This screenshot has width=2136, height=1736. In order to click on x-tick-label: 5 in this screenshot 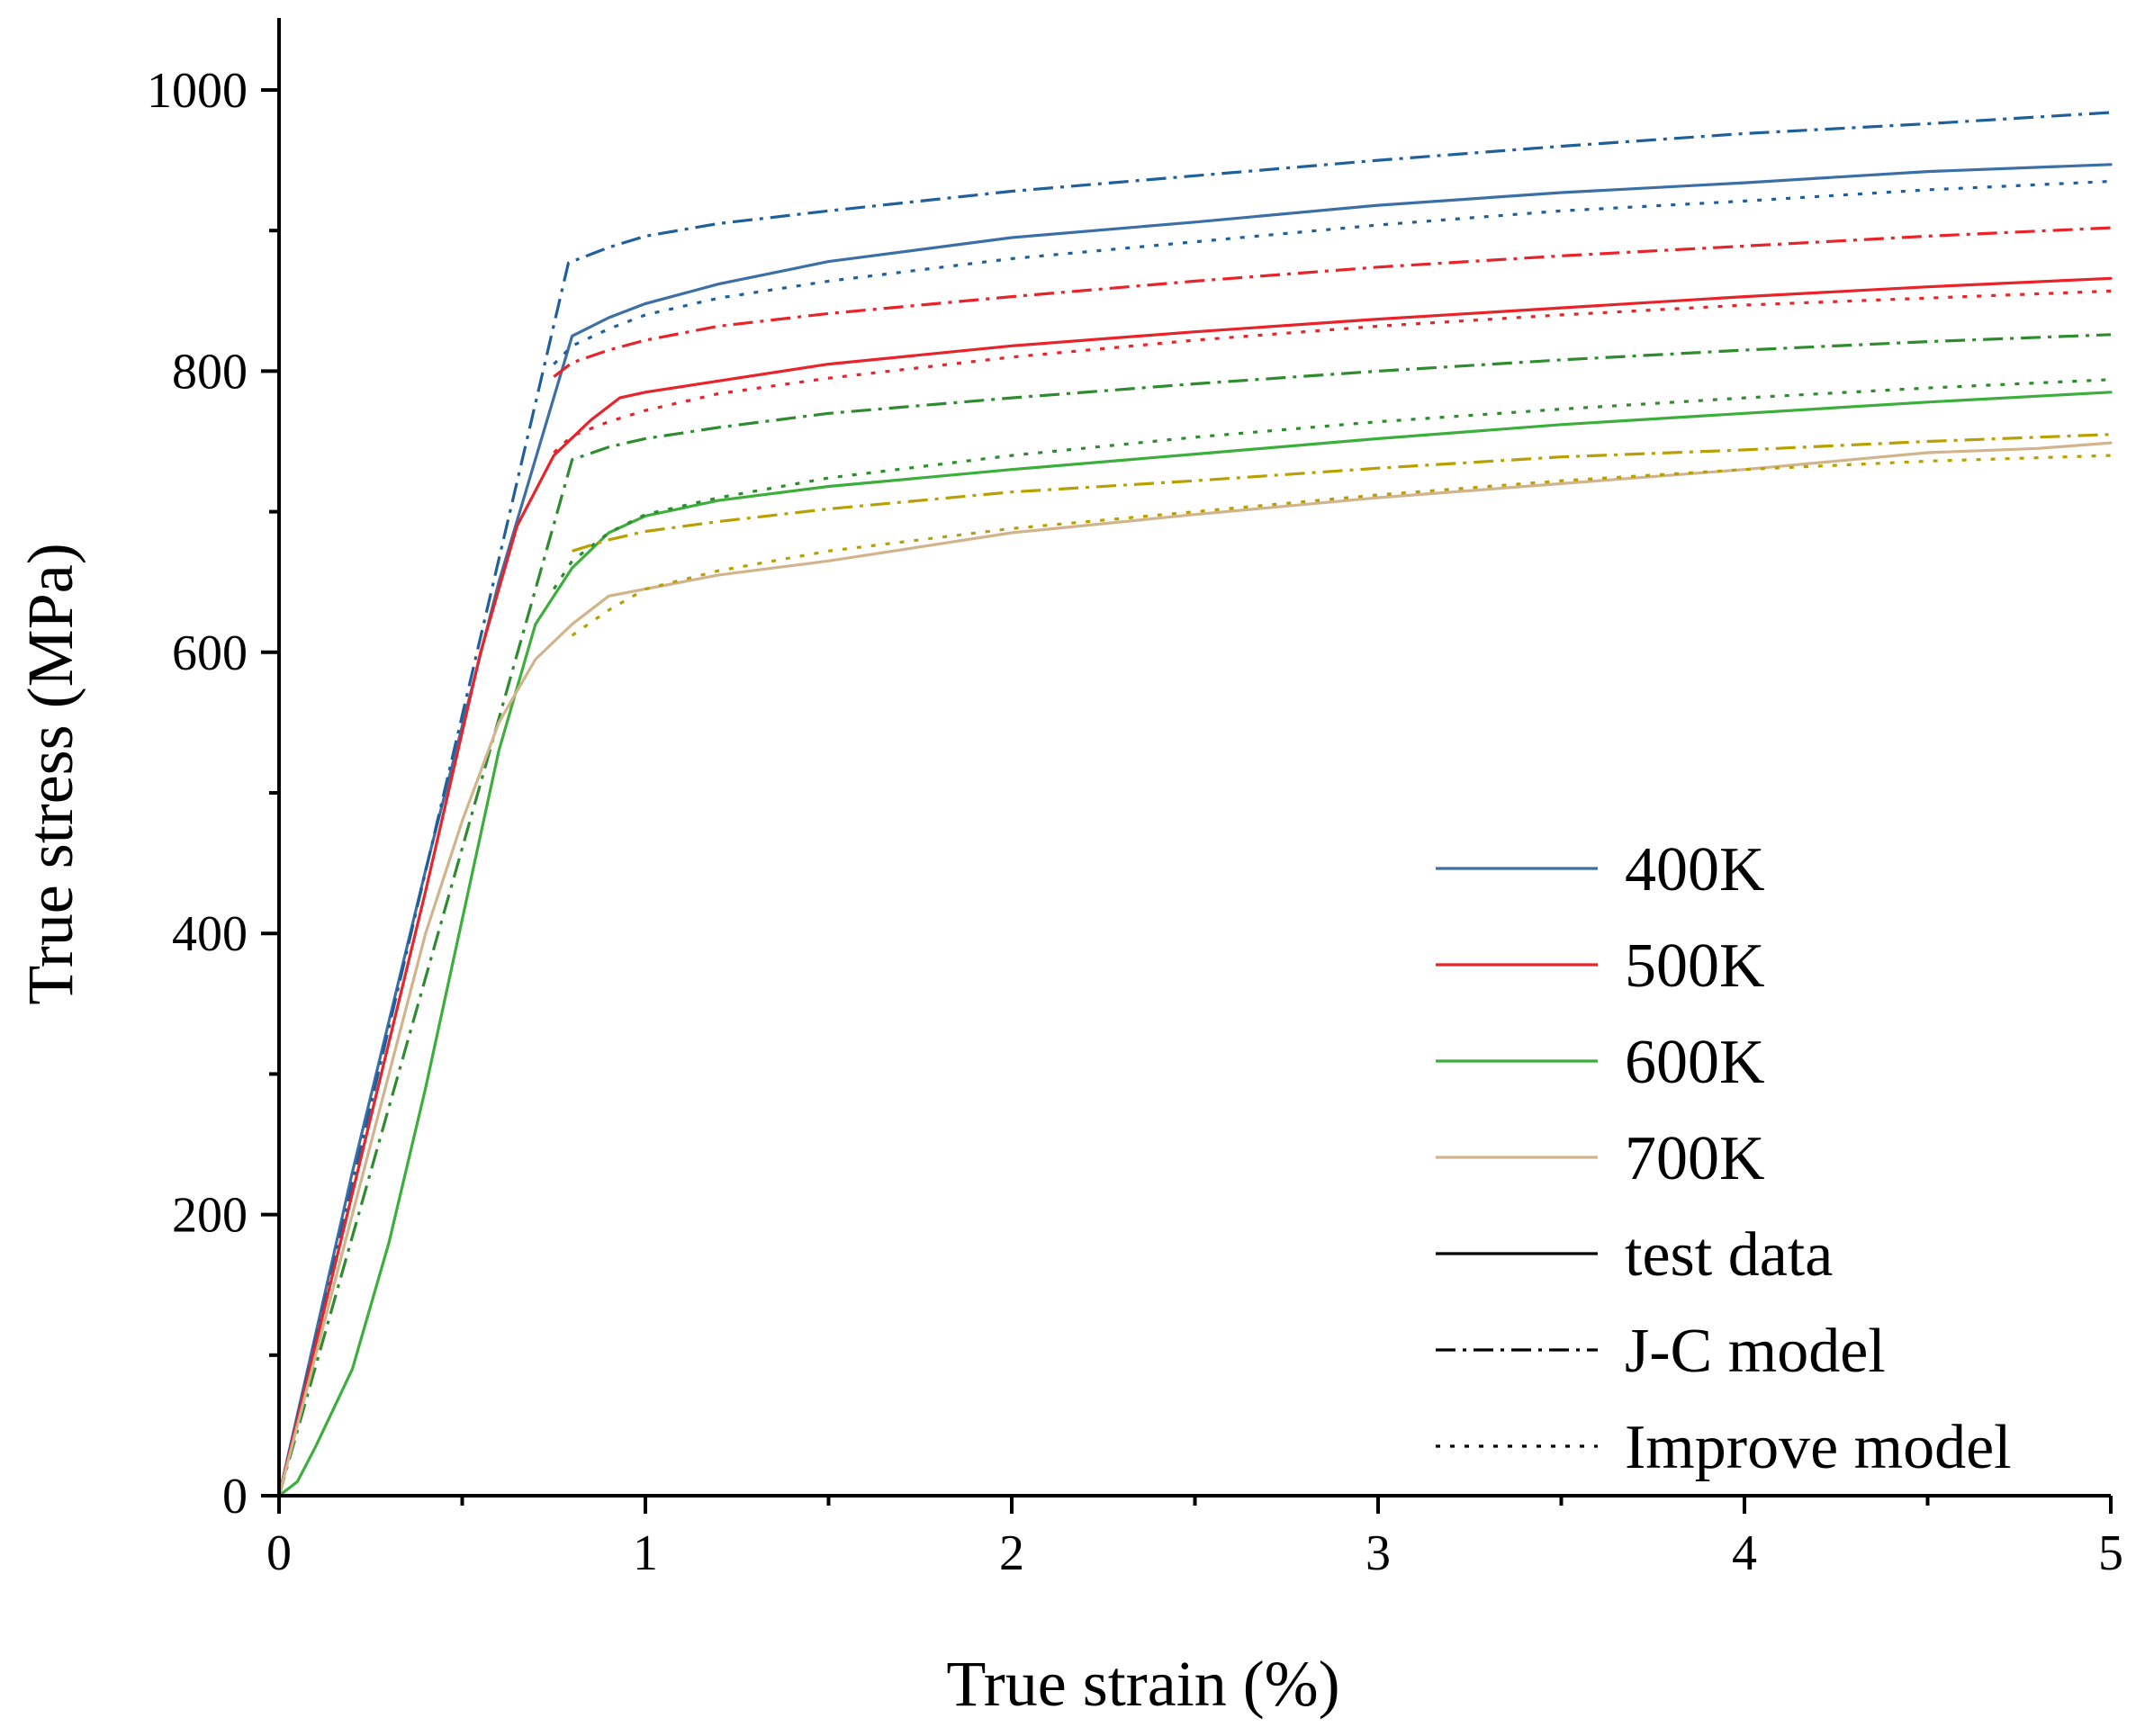, I will do `click(2110, 1553)`.